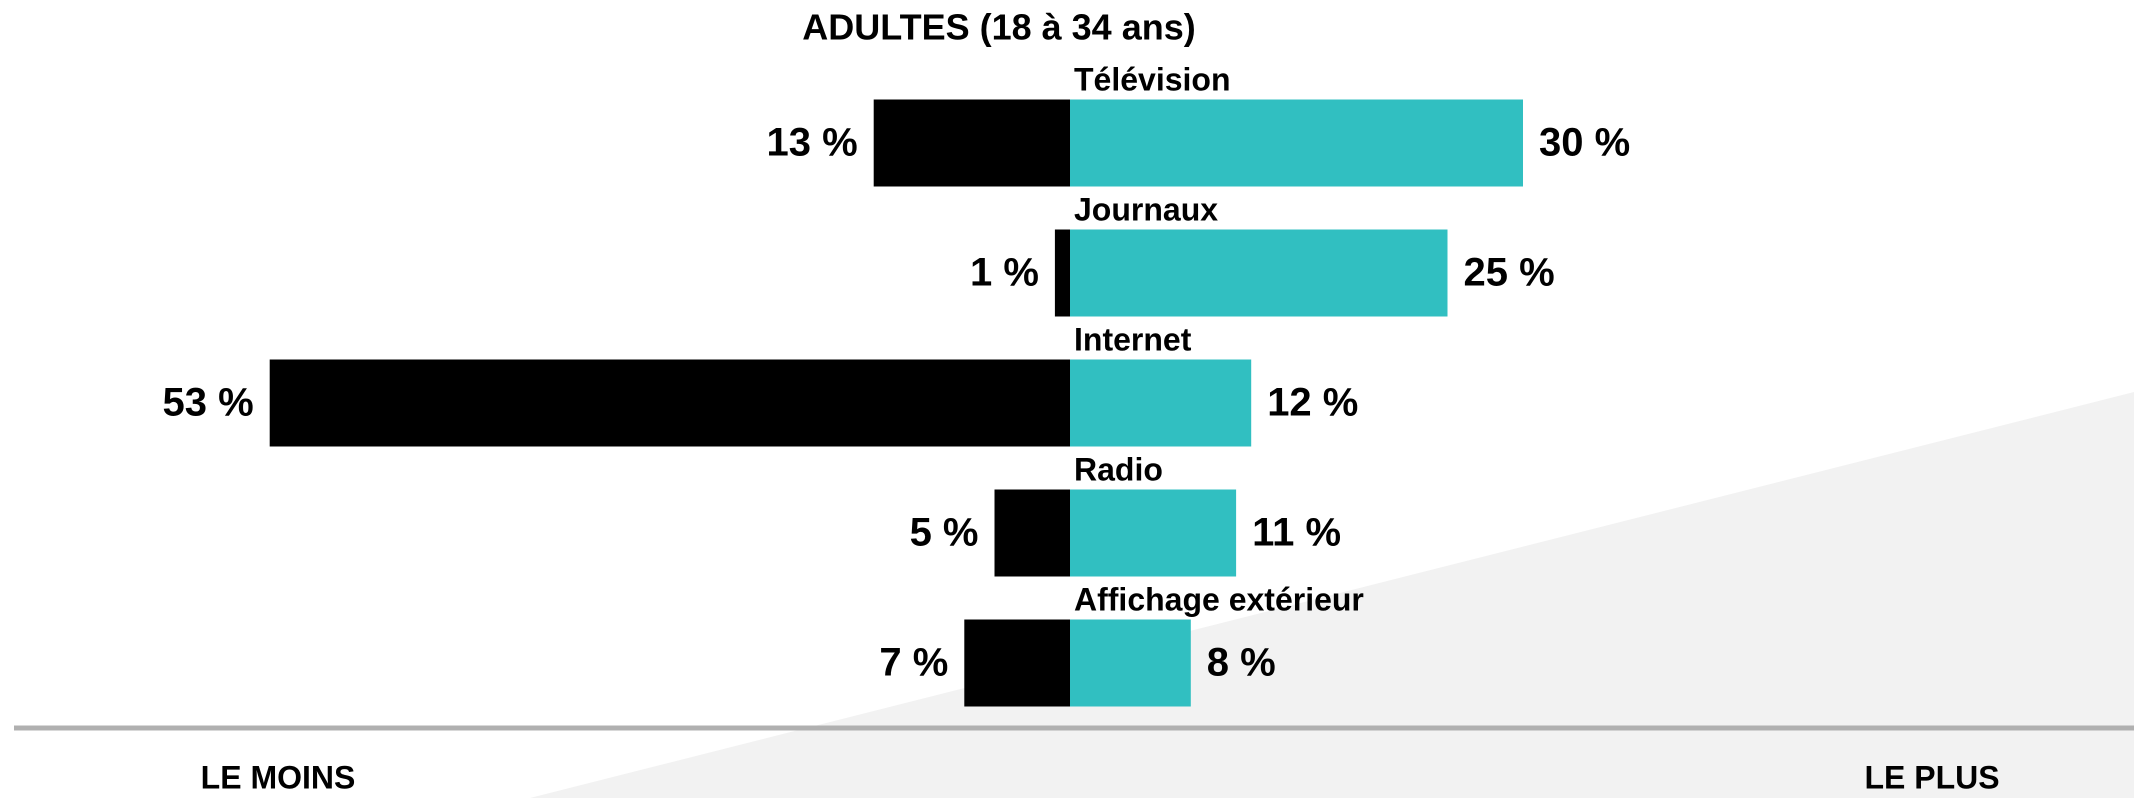  What do you see at coordinates (998, 27) in the screenshot?
I see `chart-title: ADULTES (18 à 34 ans)` at bounding box center [998, 27].